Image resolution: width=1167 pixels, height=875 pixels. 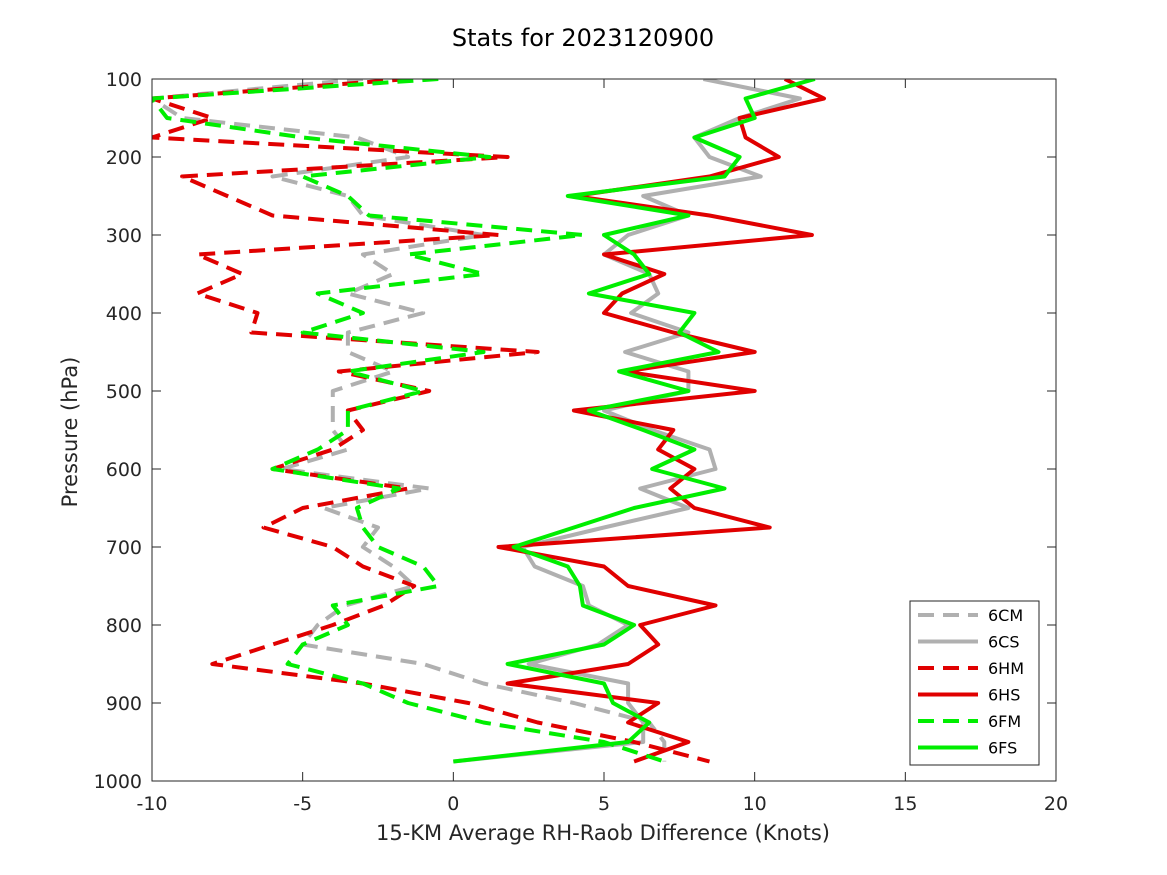 What do you see at coordinates (302, 804) in the screenshot?
I see `x-tick-label: -5` at bounding box center [302, 804].